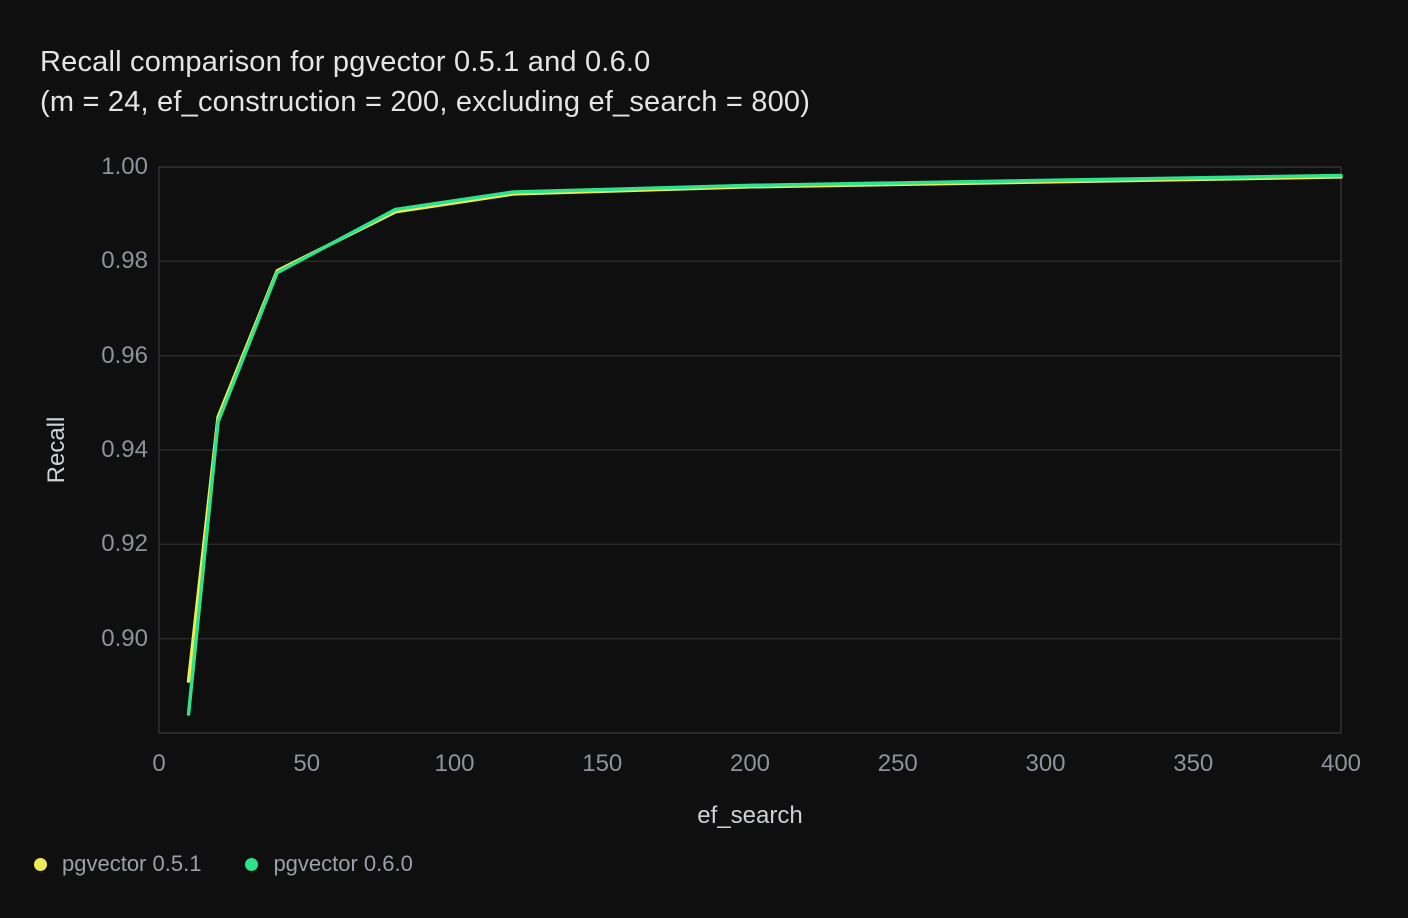  I want to click on x-tick-label-0: 0, so click(159, 763).